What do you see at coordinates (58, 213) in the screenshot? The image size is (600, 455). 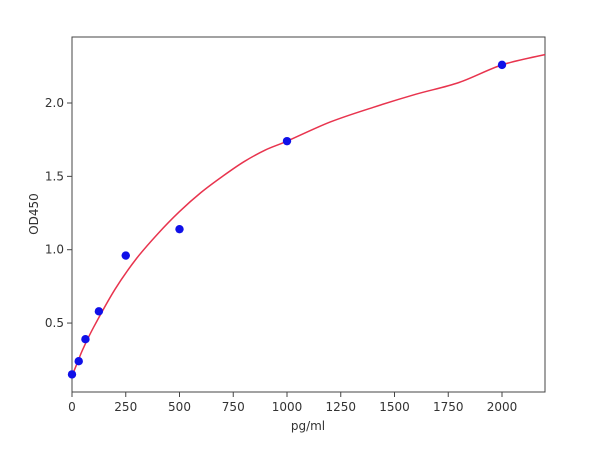 I see `y-axis-ticks: 0.5 1.0 1.5 2.0` at bounding box center [58, 213].